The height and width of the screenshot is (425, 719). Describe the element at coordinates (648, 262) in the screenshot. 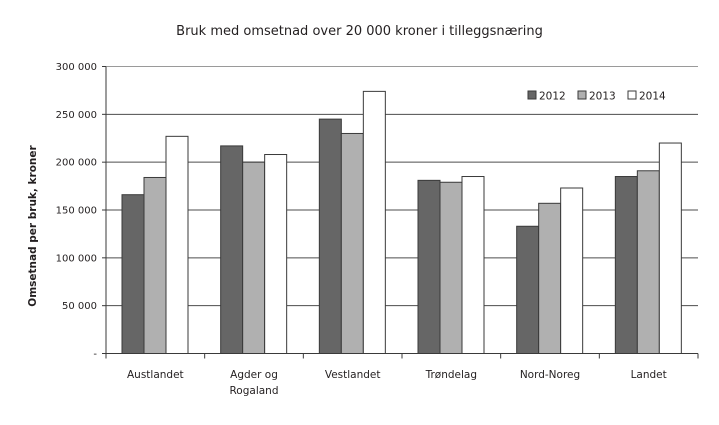

I see `bar-2013-landet` at that location.